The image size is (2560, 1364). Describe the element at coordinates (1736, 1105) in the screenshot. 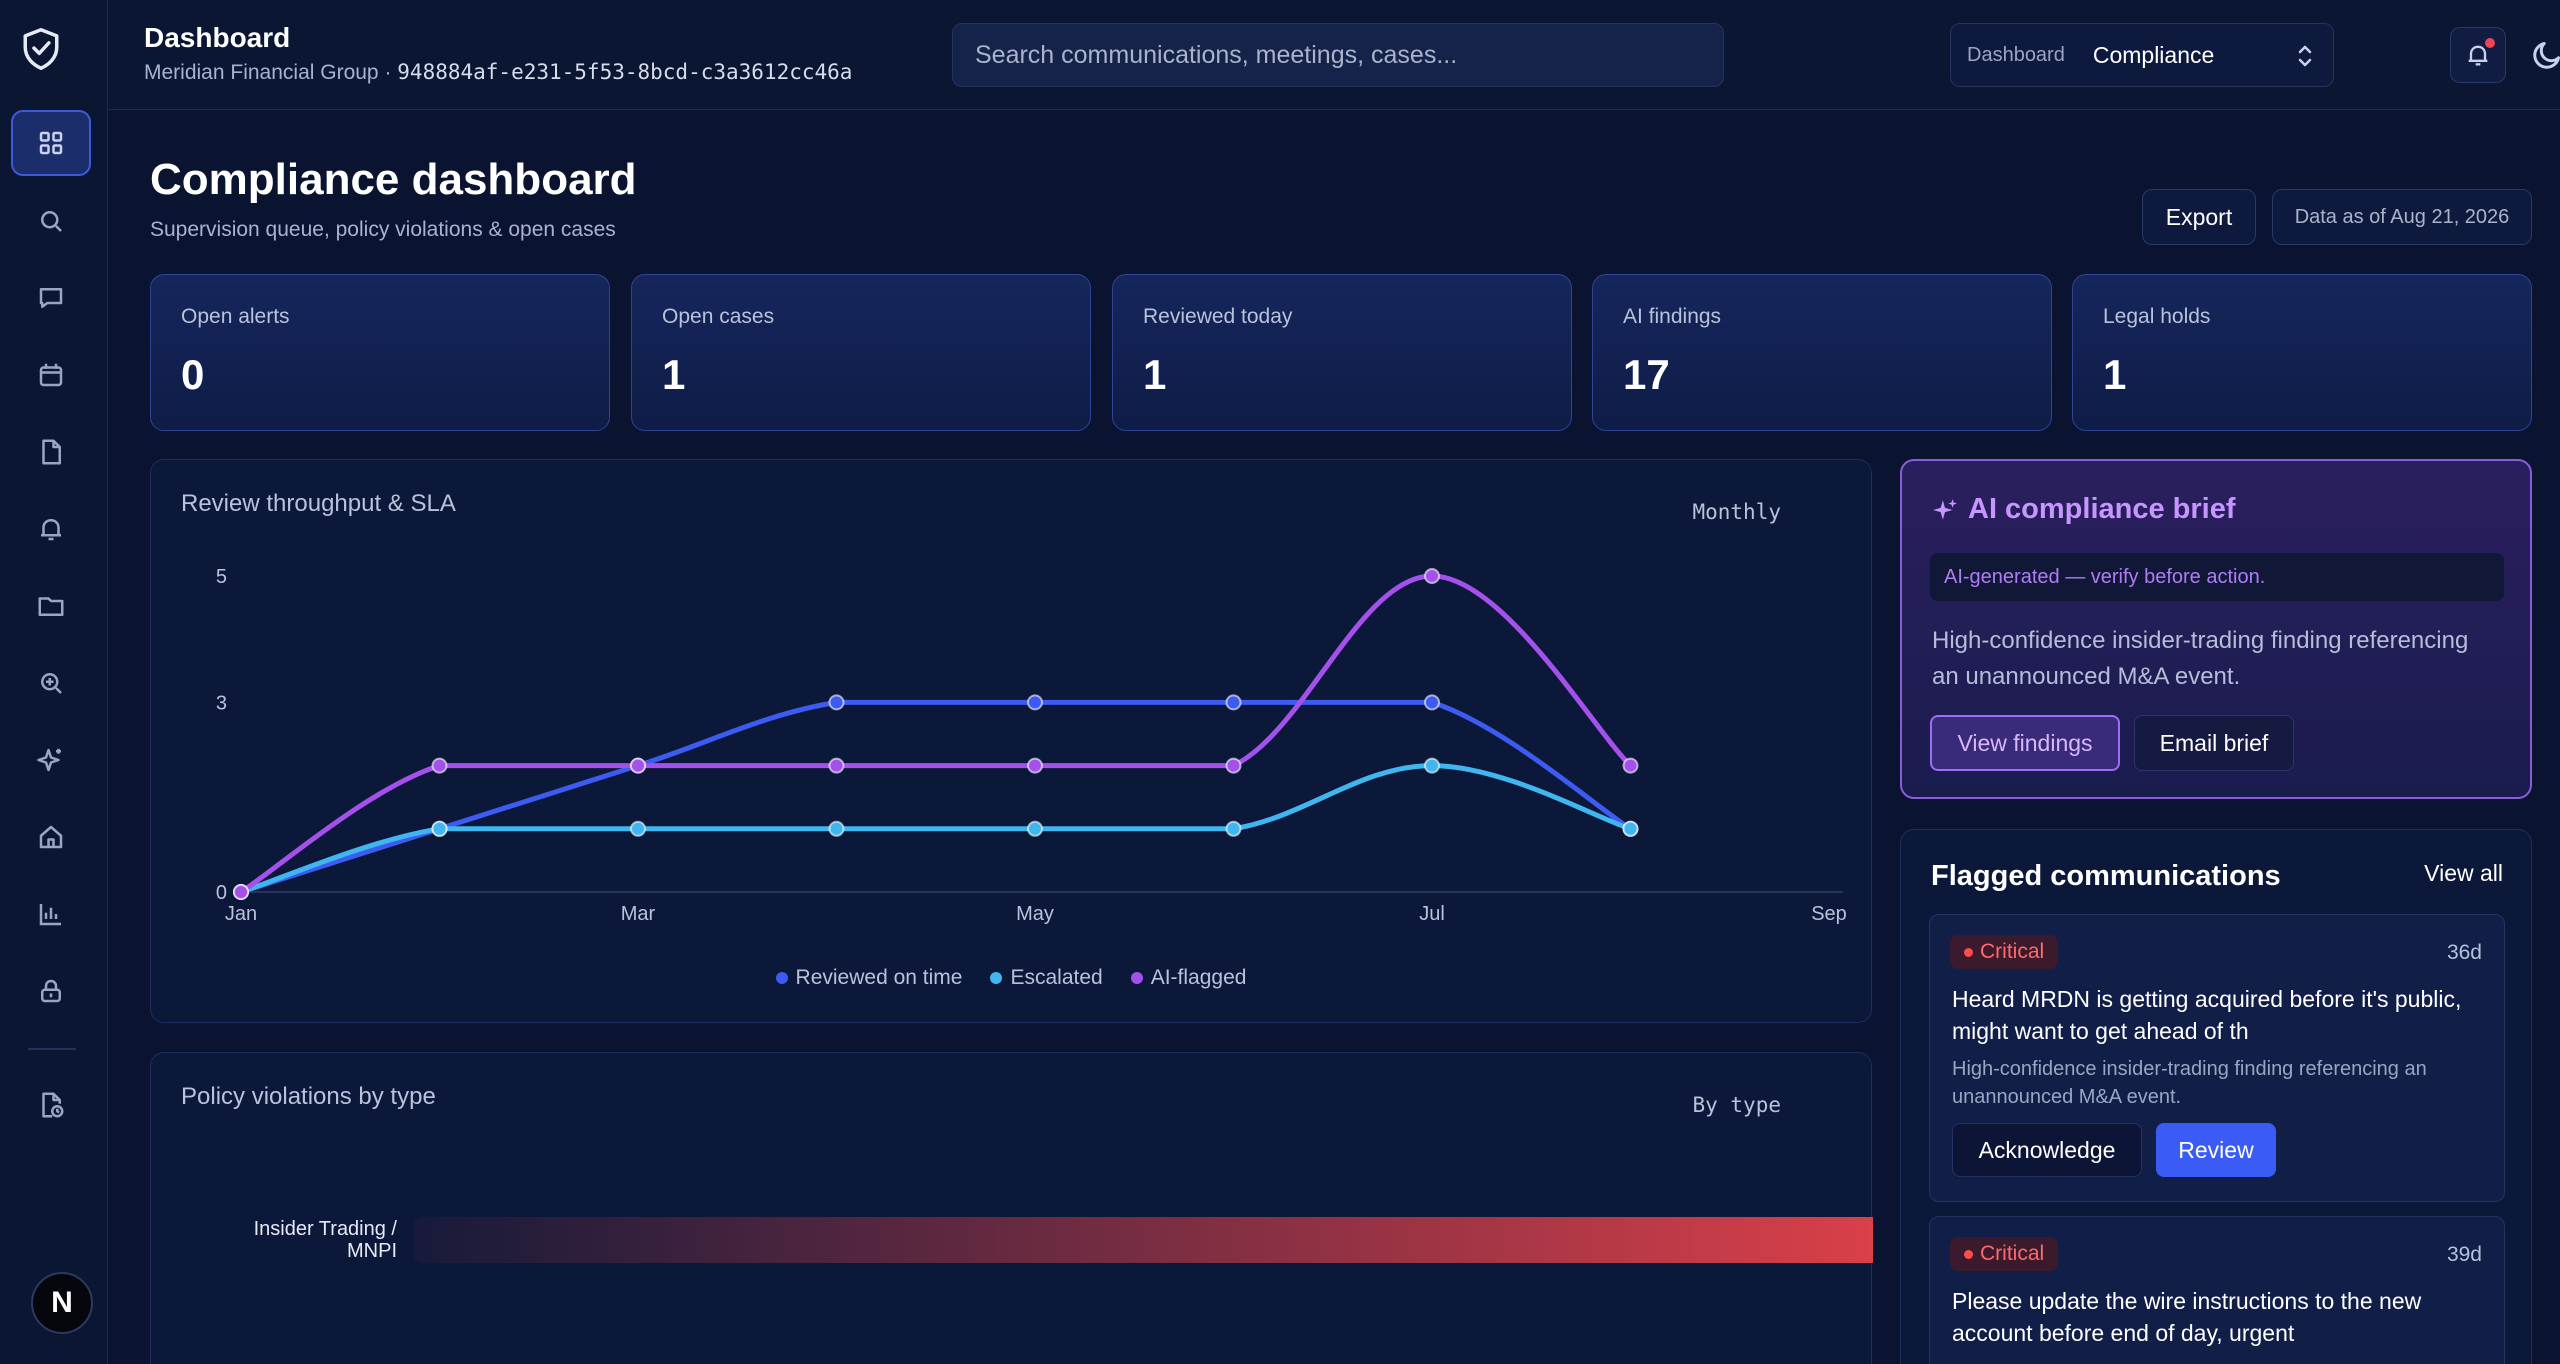

I see `violations-grouping: By type` at that location.